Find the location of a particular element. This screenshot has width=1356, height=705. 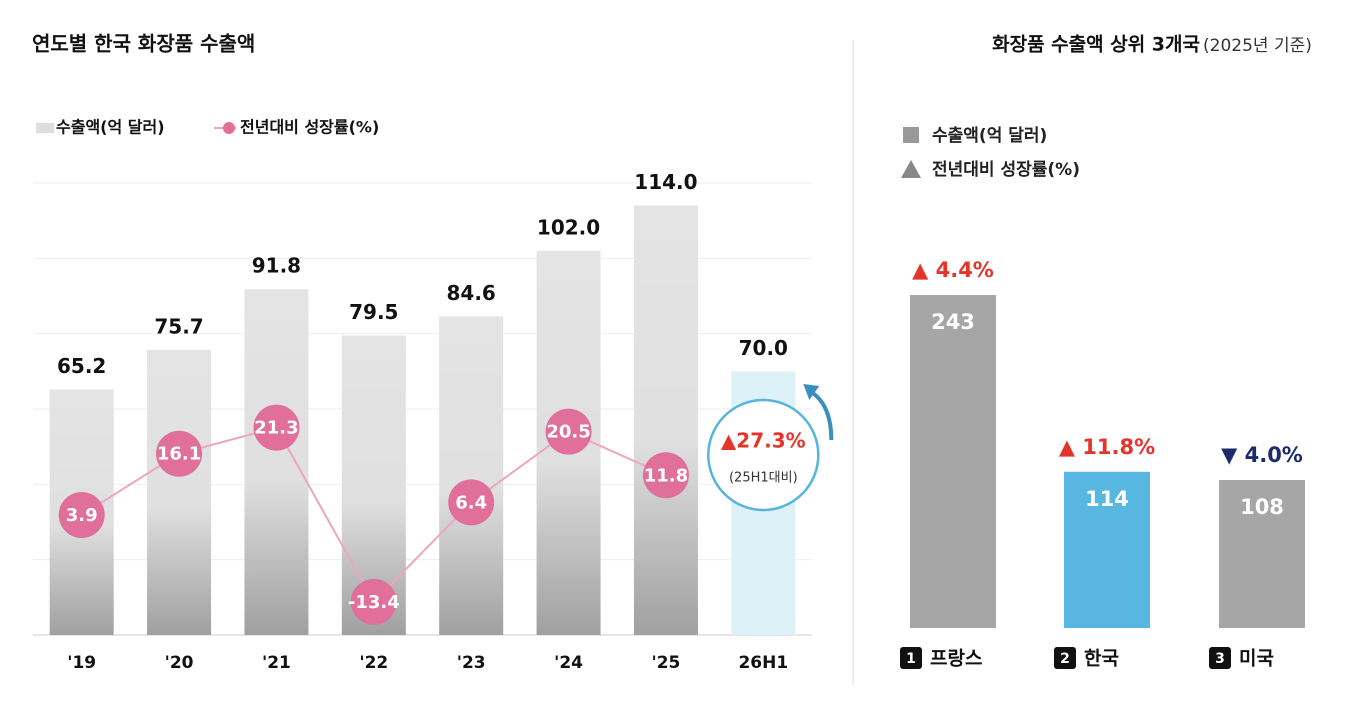

x-tick-label: '22 is located at coordinates (373, 663).